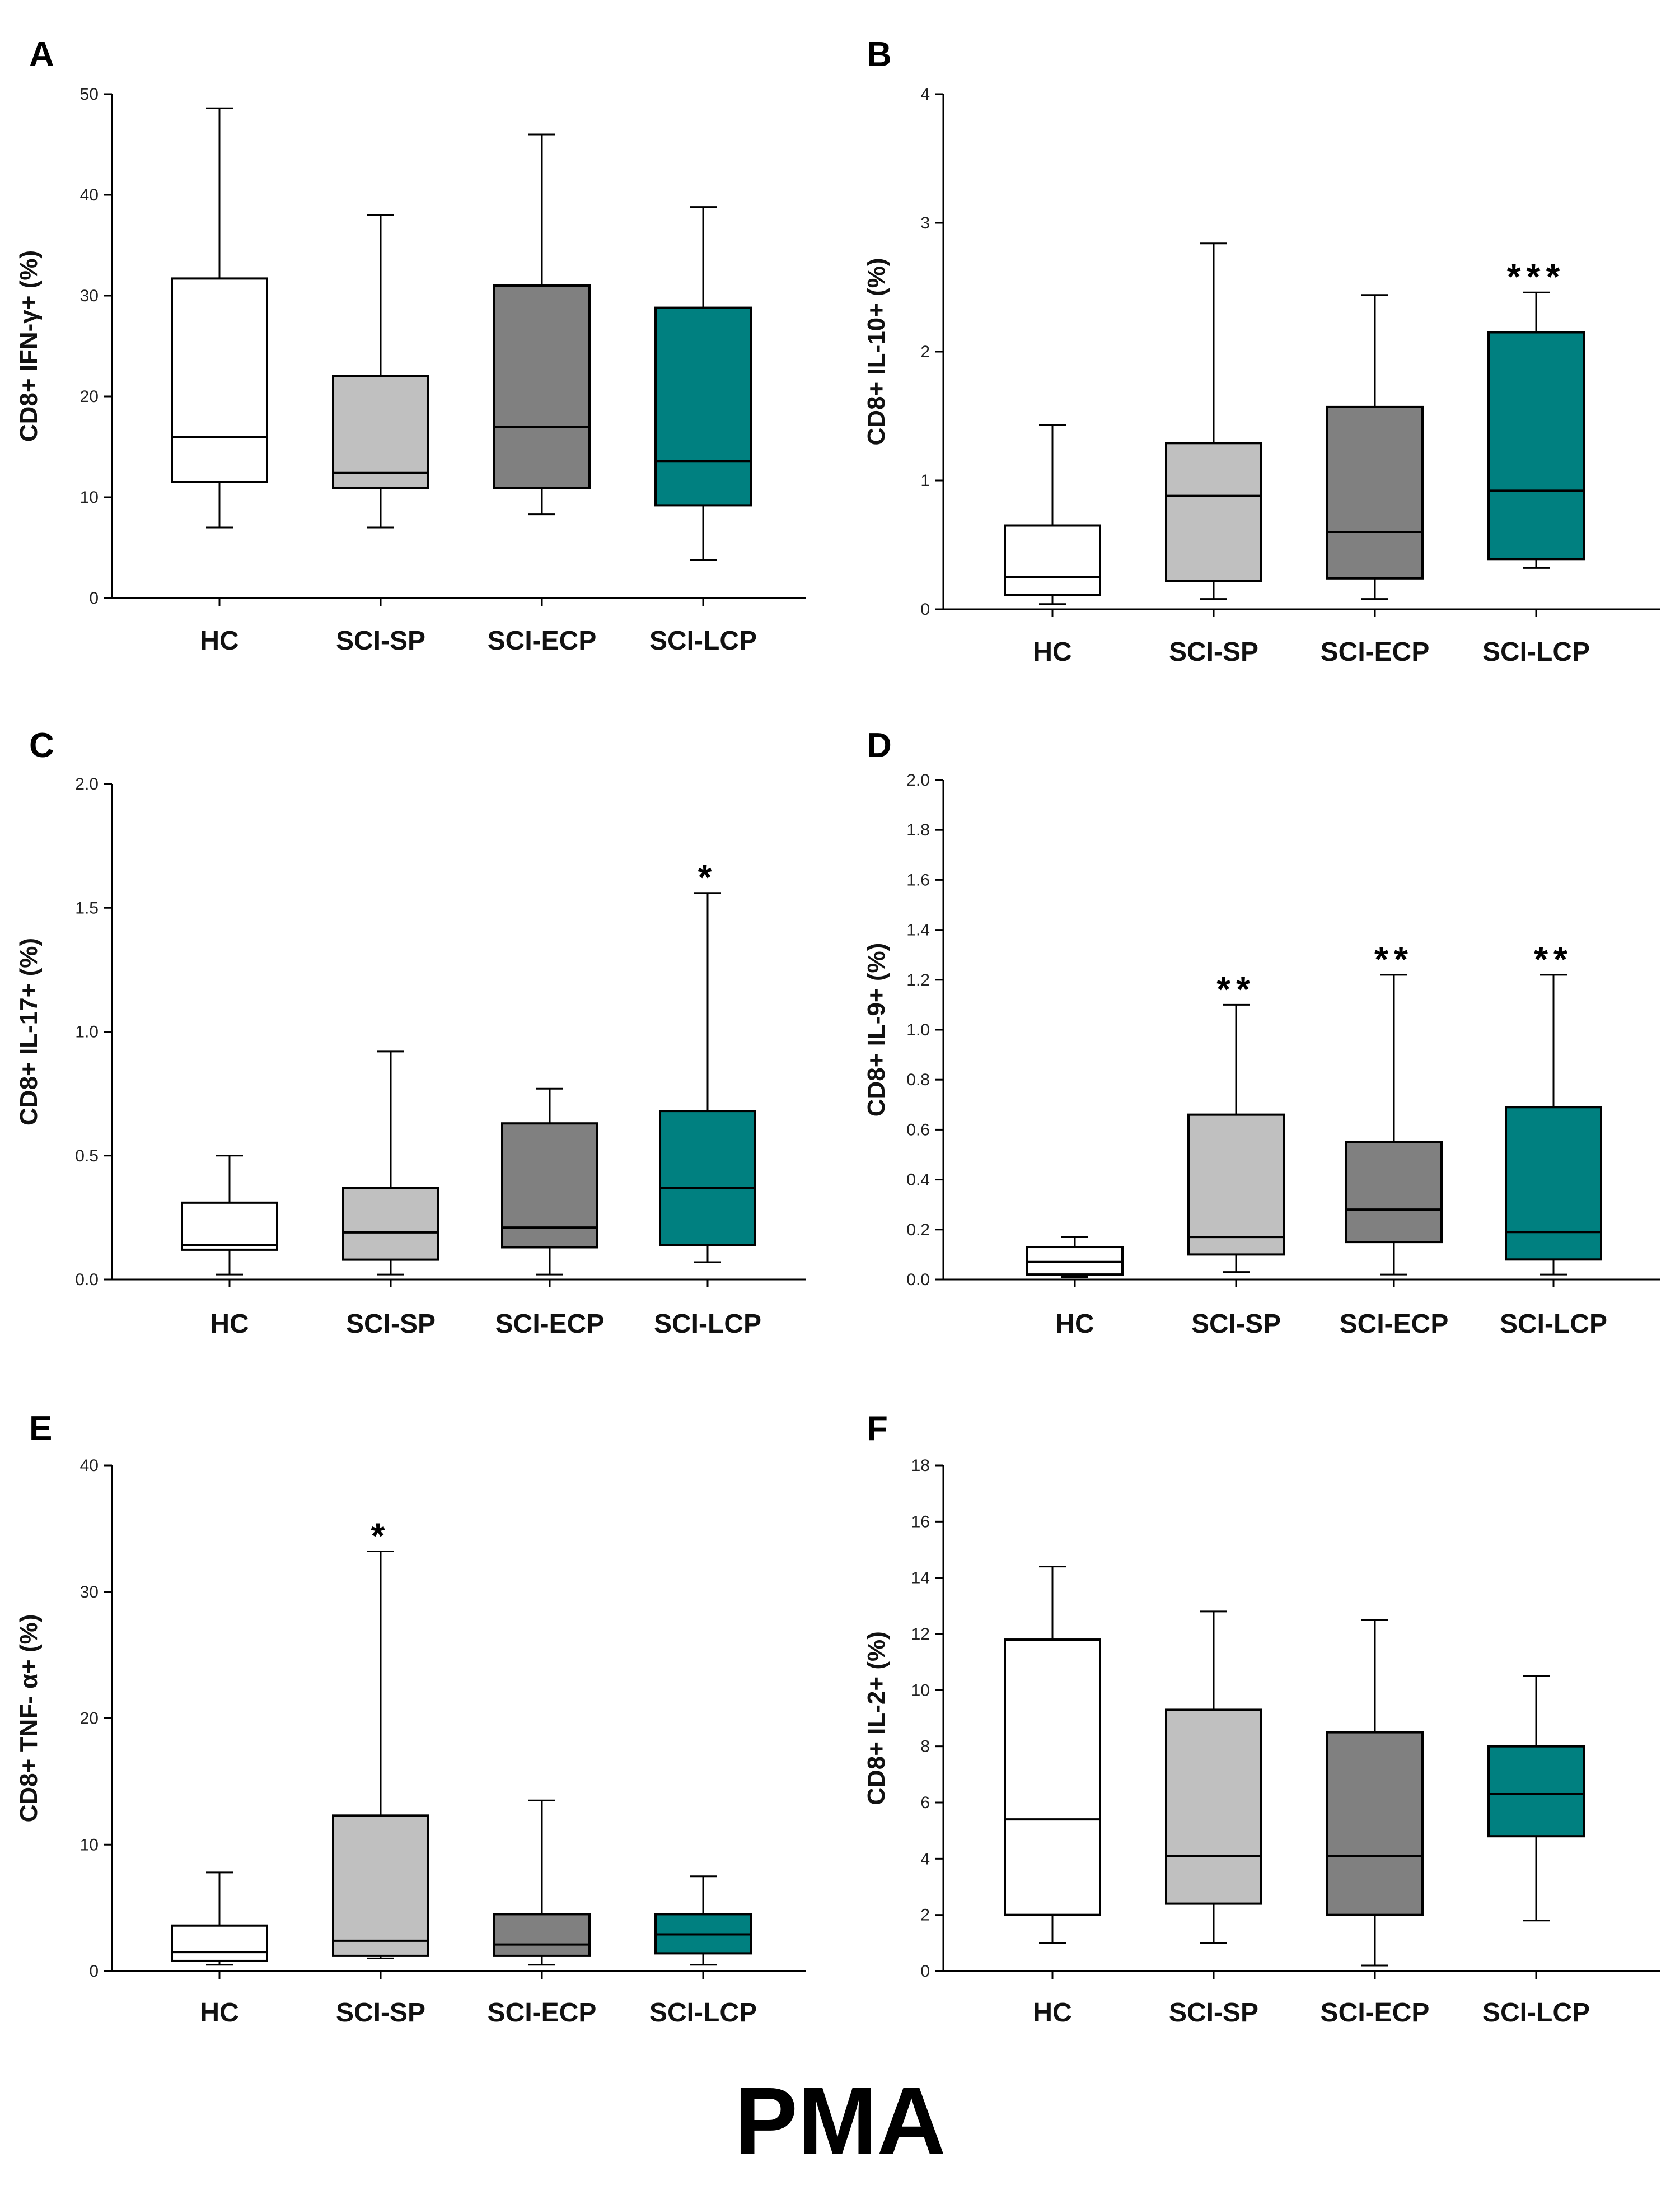 The image size is (1680, 2190). Describe the element at coordinates (87, 1156) in the screenshot. I see `y-tick-label: 0.5` at that location.